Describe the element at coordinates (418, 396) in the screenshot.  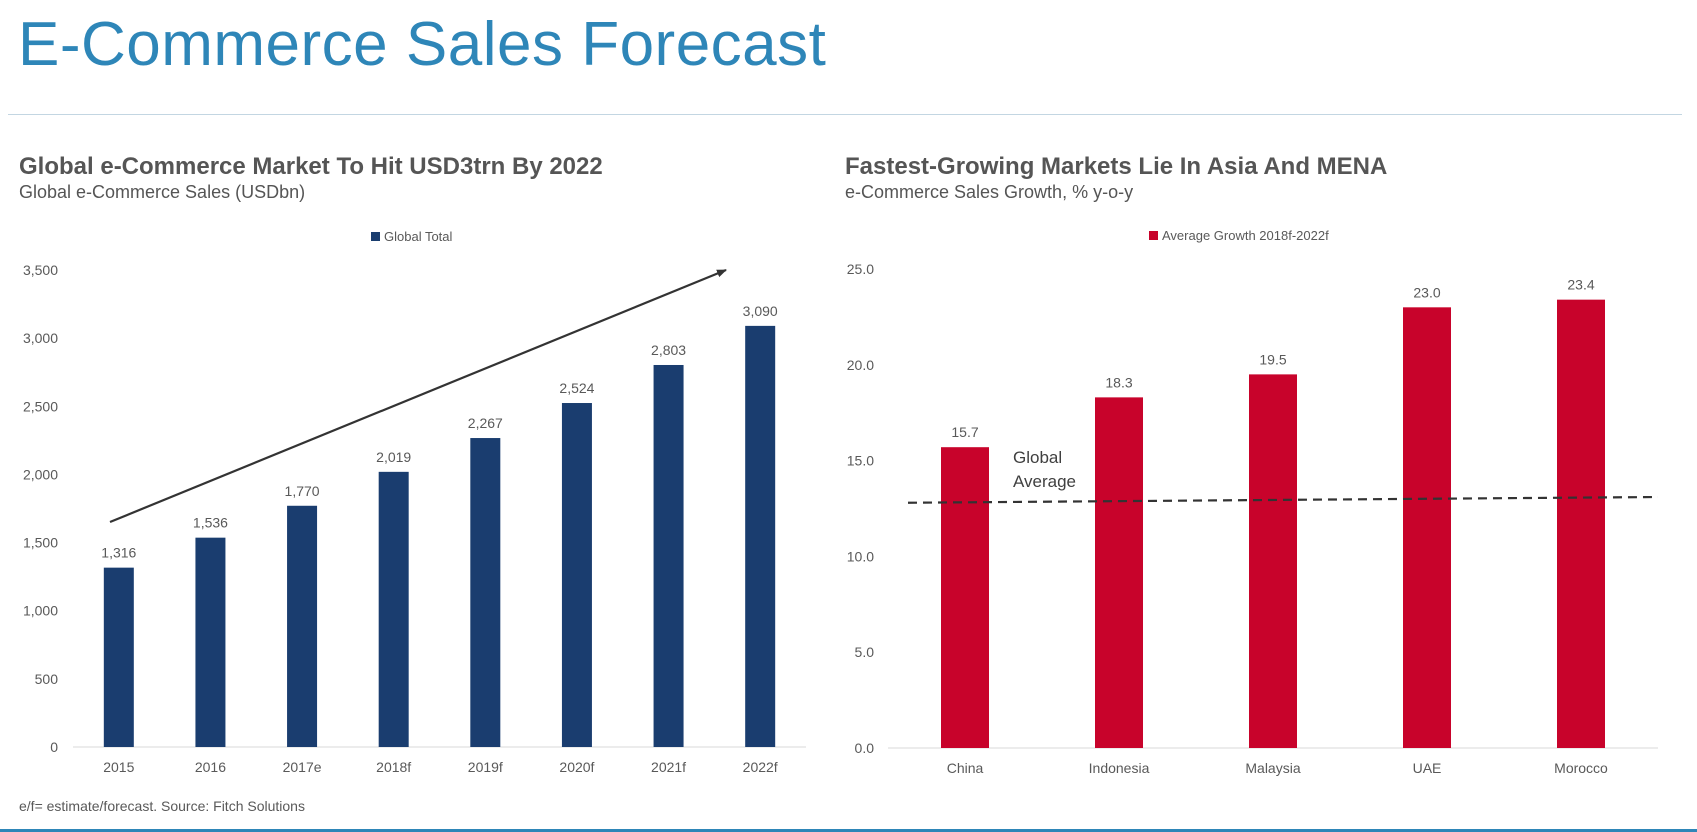
I see `trend-arrow` at that location.